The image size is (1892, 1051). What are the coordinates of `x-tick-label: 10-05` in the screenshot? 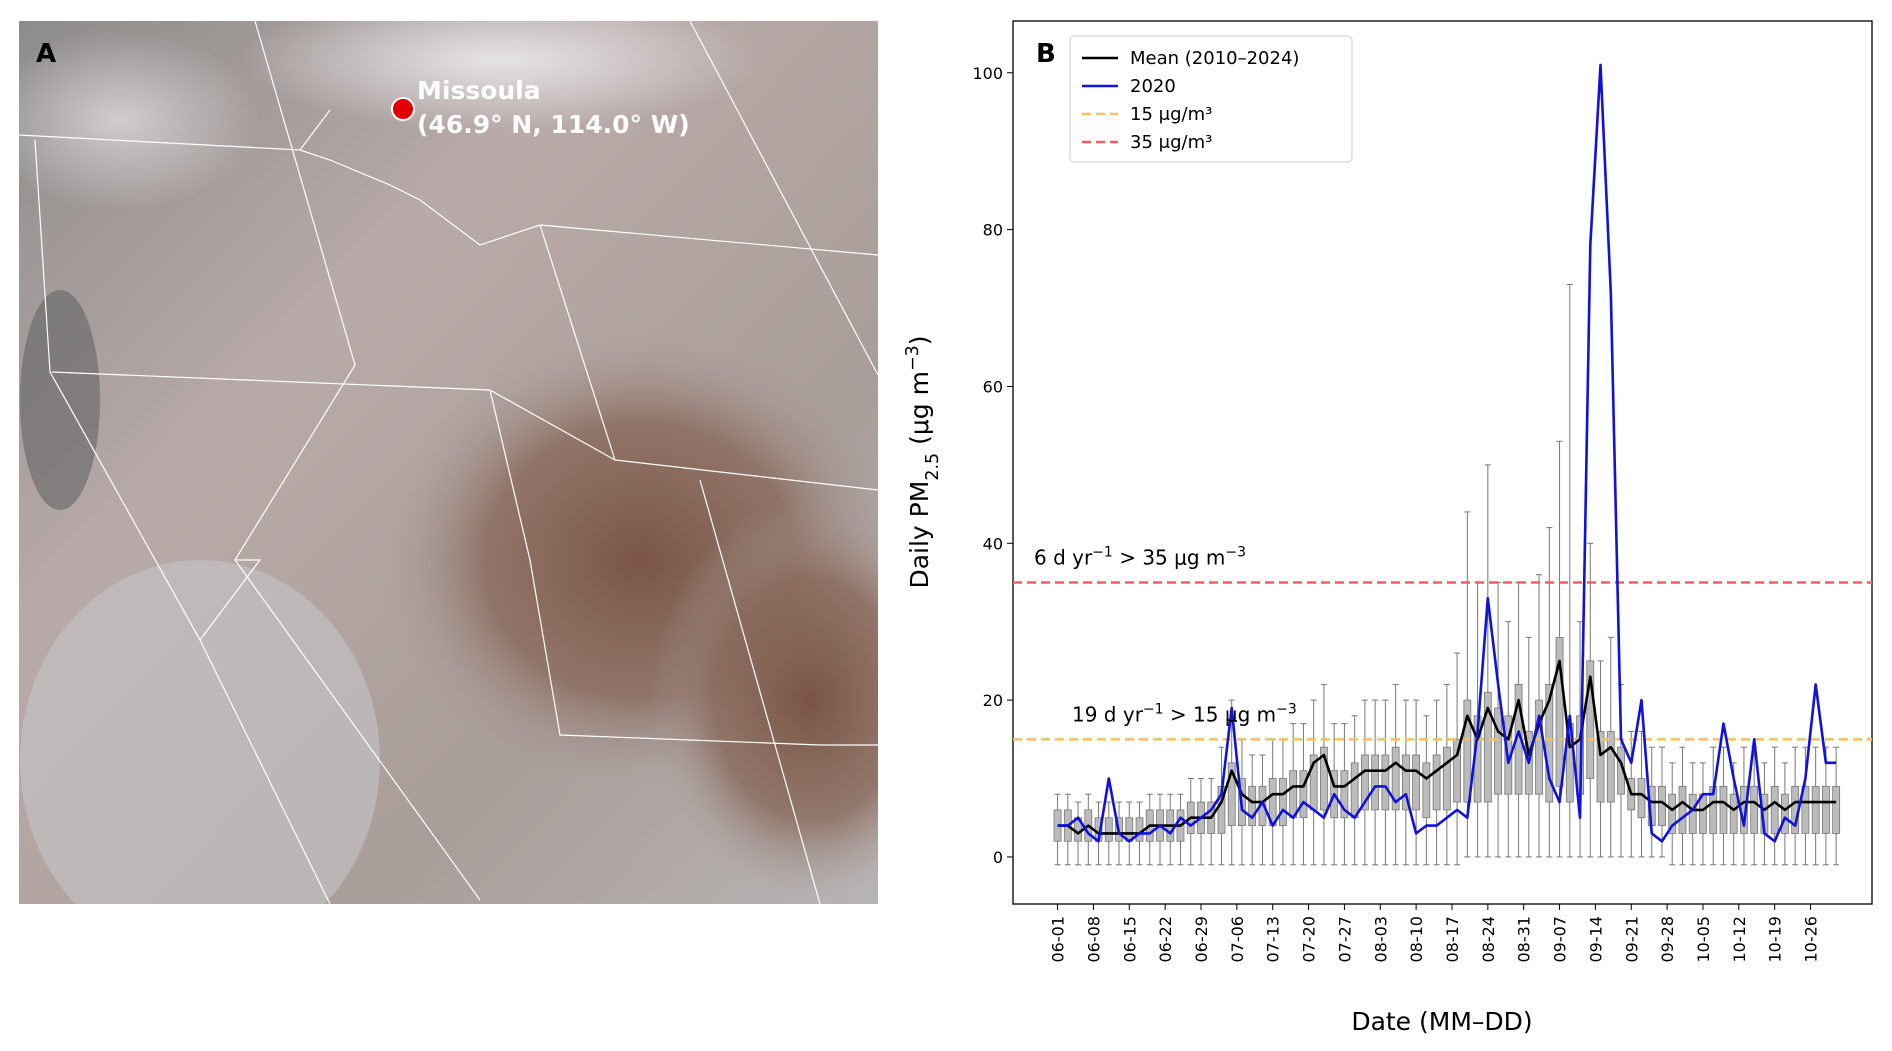 It's located at (1703, 939).